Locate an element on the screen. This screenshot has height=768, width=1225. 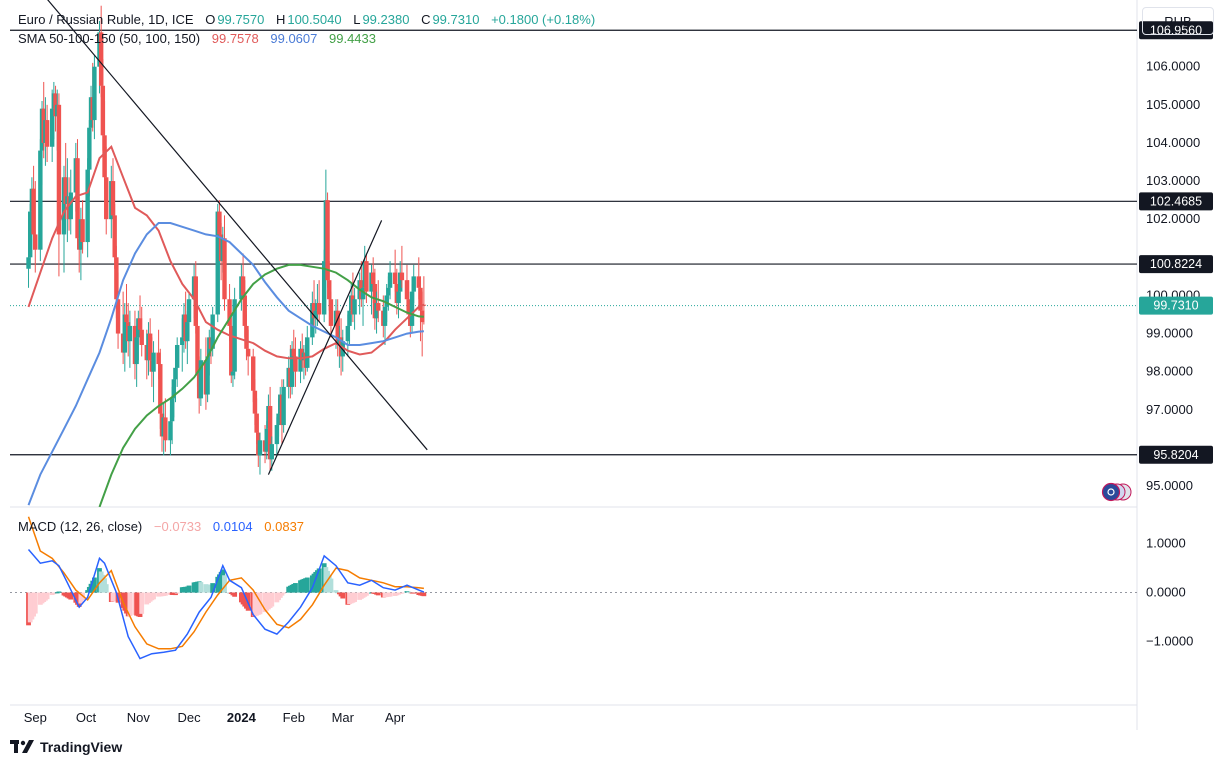
sma150-value: 99.4433 is located at coordinates (352, 38).